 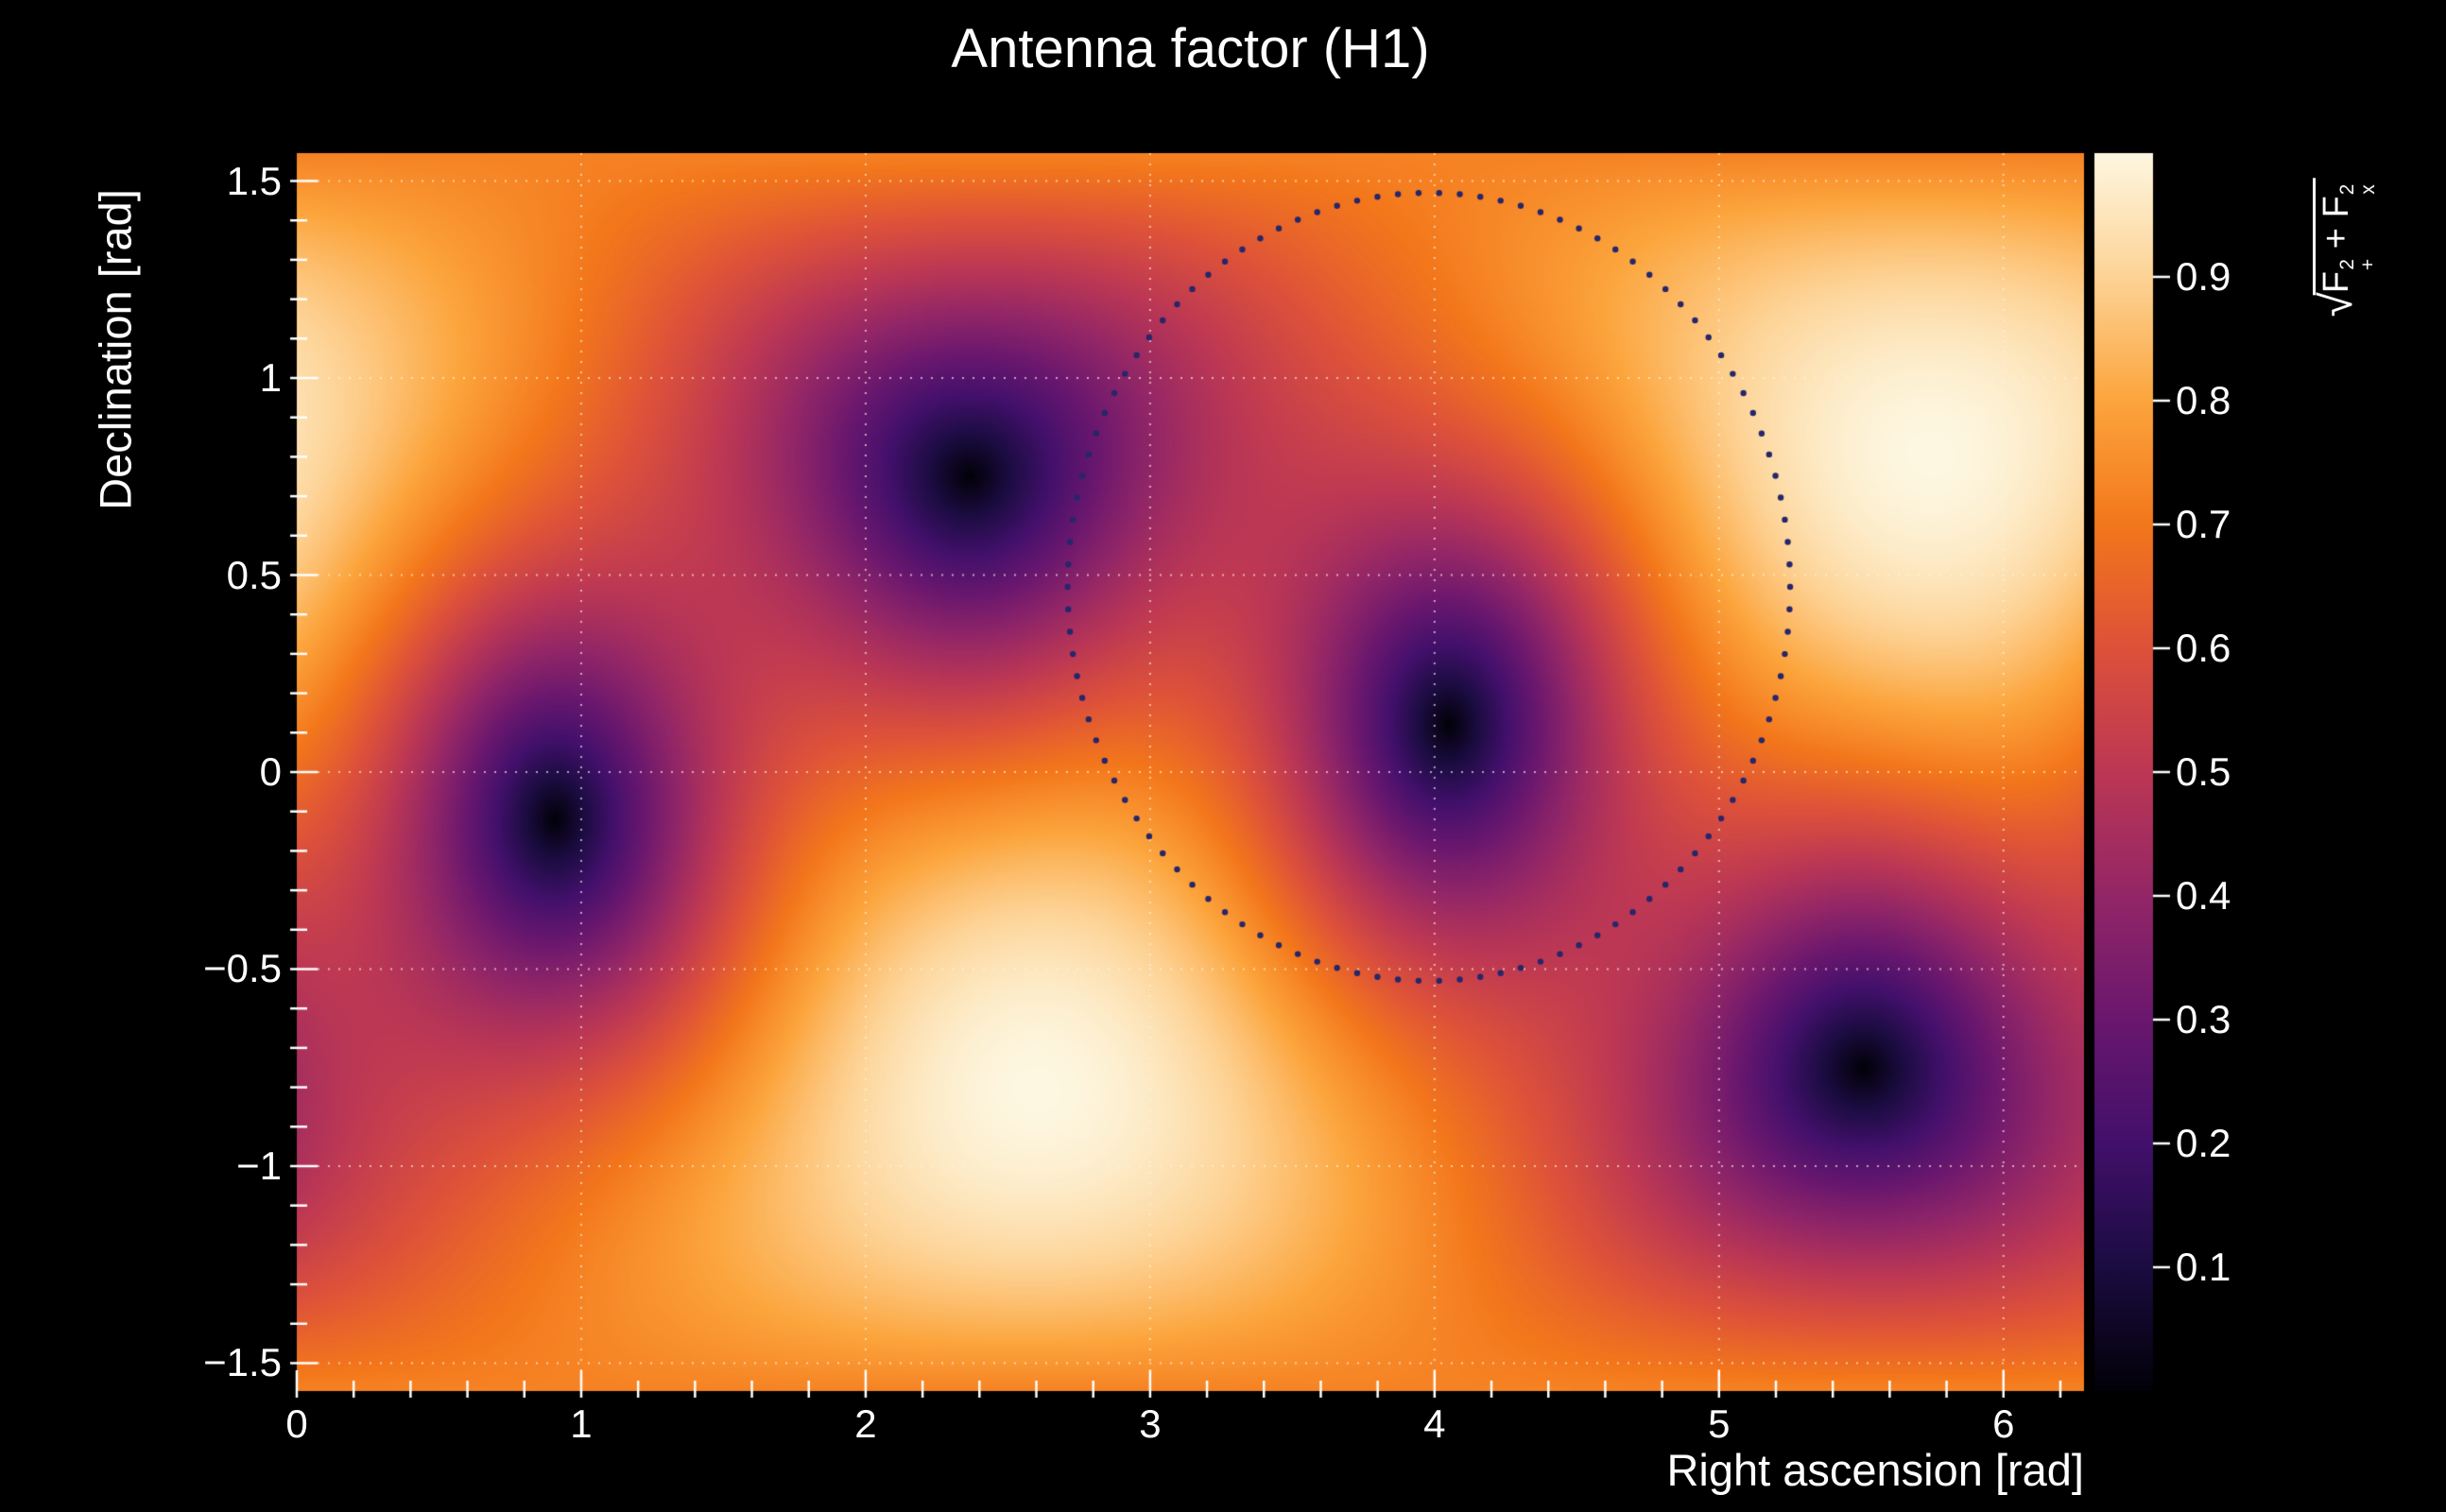 I want to click on y-tick-label-1.5: 1.5, so click(x=254, y=180).